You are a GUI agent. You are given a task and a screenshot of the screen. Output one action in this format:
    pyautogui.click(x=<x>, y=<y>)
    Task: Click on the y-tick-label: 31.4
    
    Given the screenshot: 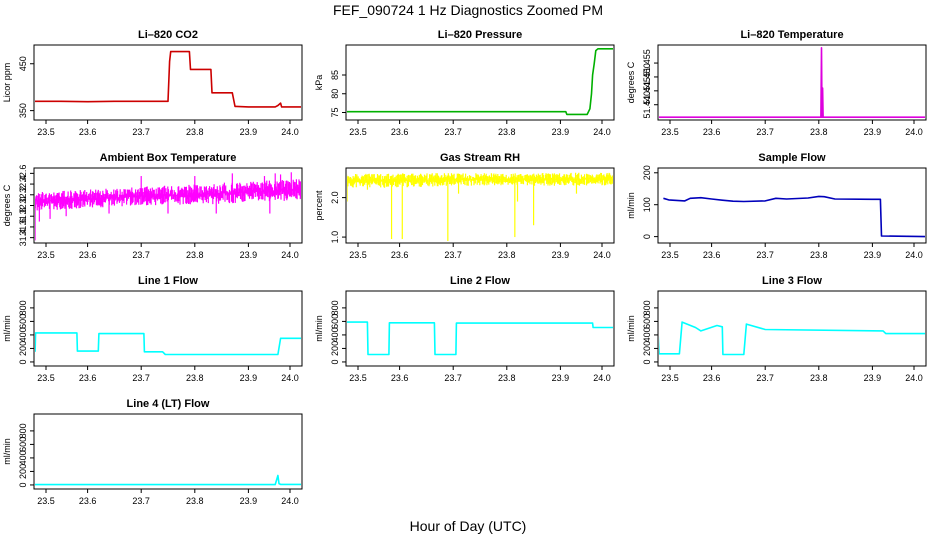 What is the action you would take?
    pyautogui.click(x=23, y=238)
    